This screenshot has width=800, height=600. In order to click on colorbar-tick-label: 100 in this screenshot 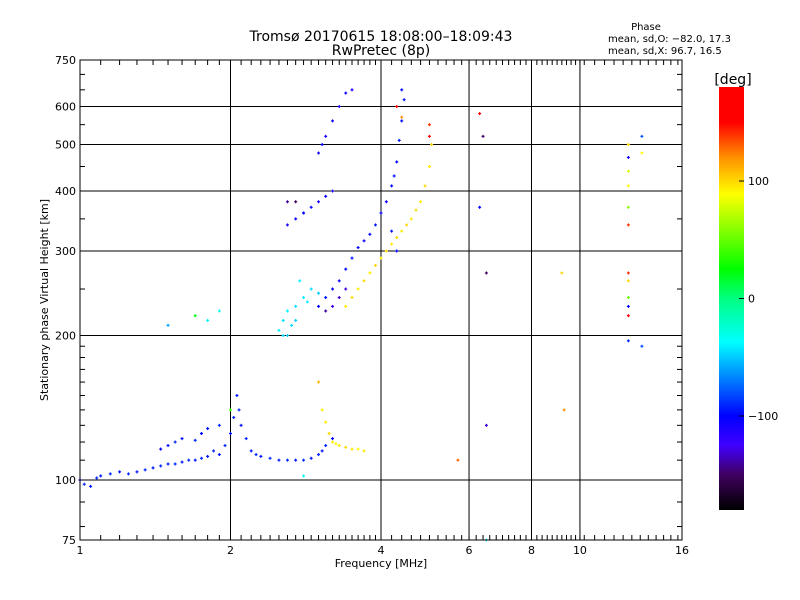, I will do `click(758, 181)`.